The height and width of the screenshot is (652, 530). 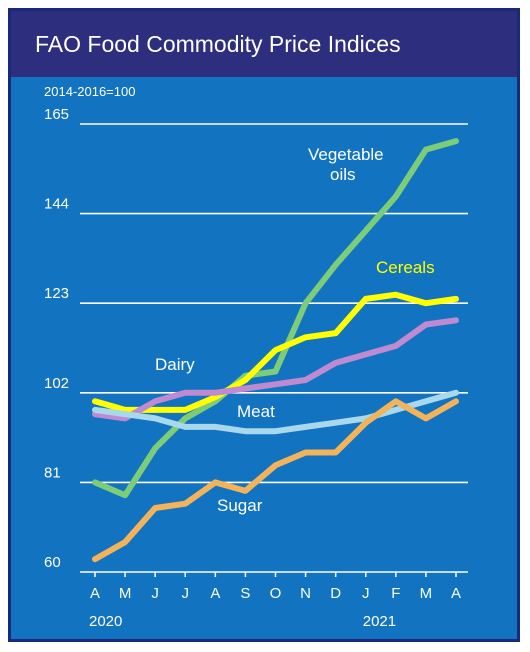 What do you see at coordinates (56, 204) in the screenshot?
I see `y-tick-label: 144` at bounding box center [56, 204].